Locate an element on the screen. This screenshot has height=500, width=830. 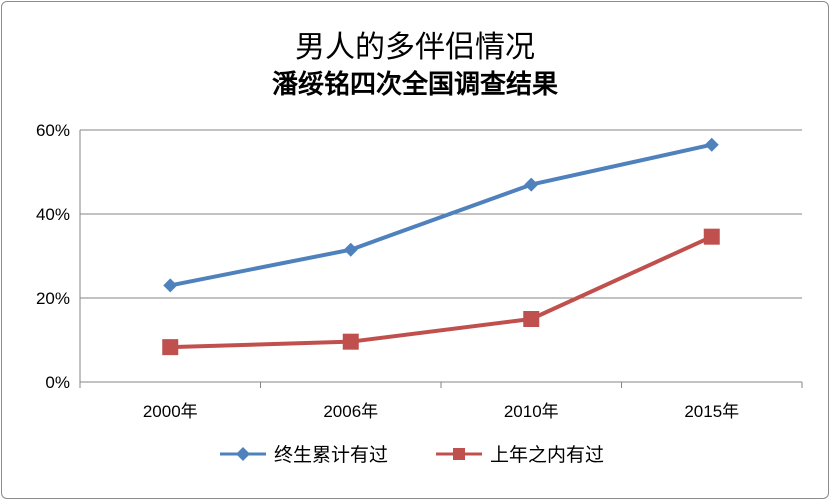
y-tick-label: 0% is located at coordinates (57, 382).